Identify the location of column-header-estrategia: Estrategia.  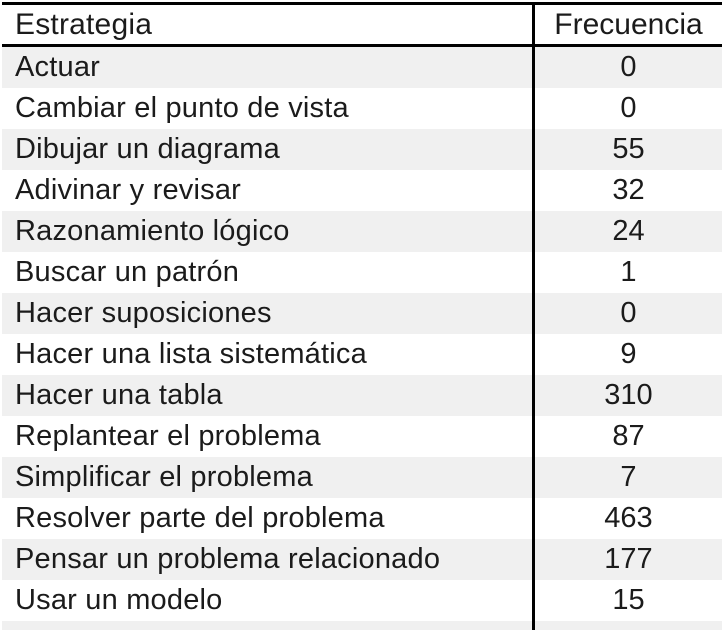
(84, 24).